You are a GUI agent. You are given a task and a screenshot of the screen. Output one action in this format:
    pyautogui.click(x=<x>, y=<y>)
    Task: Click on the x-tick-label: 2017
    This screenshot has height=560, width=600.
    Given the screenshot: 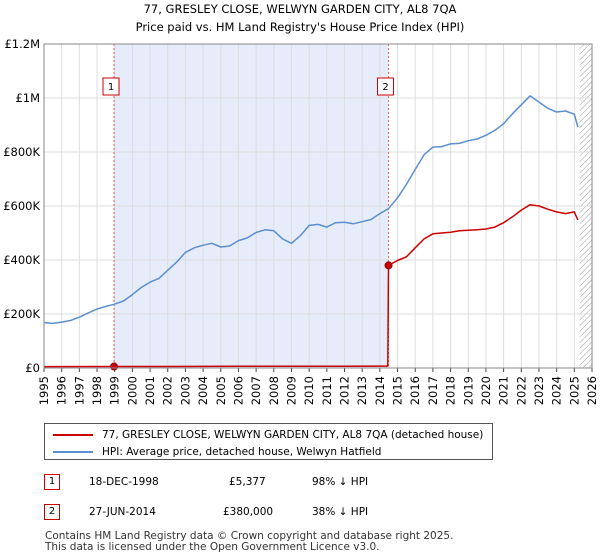 What is the action you would take?
    pyautogui.click(x=433, y=390)
    